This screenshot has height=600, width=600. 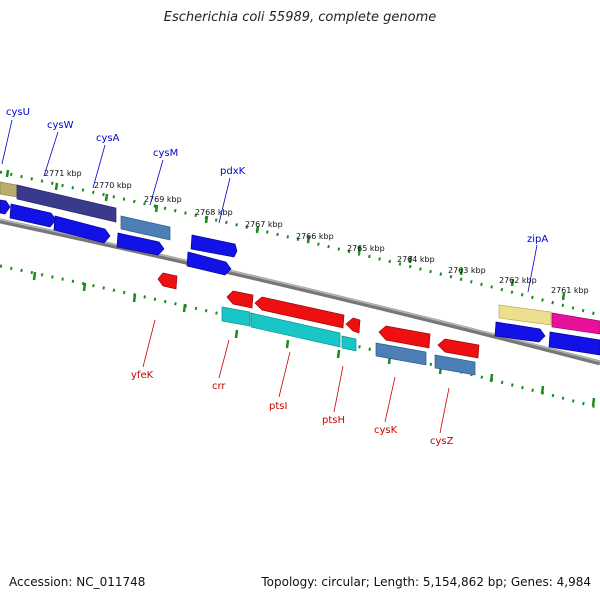 What do you see at coordinates (570, 290) in the screenshot?
I see `scale-label: 2761 kbp` at bounding box center [570, 290].